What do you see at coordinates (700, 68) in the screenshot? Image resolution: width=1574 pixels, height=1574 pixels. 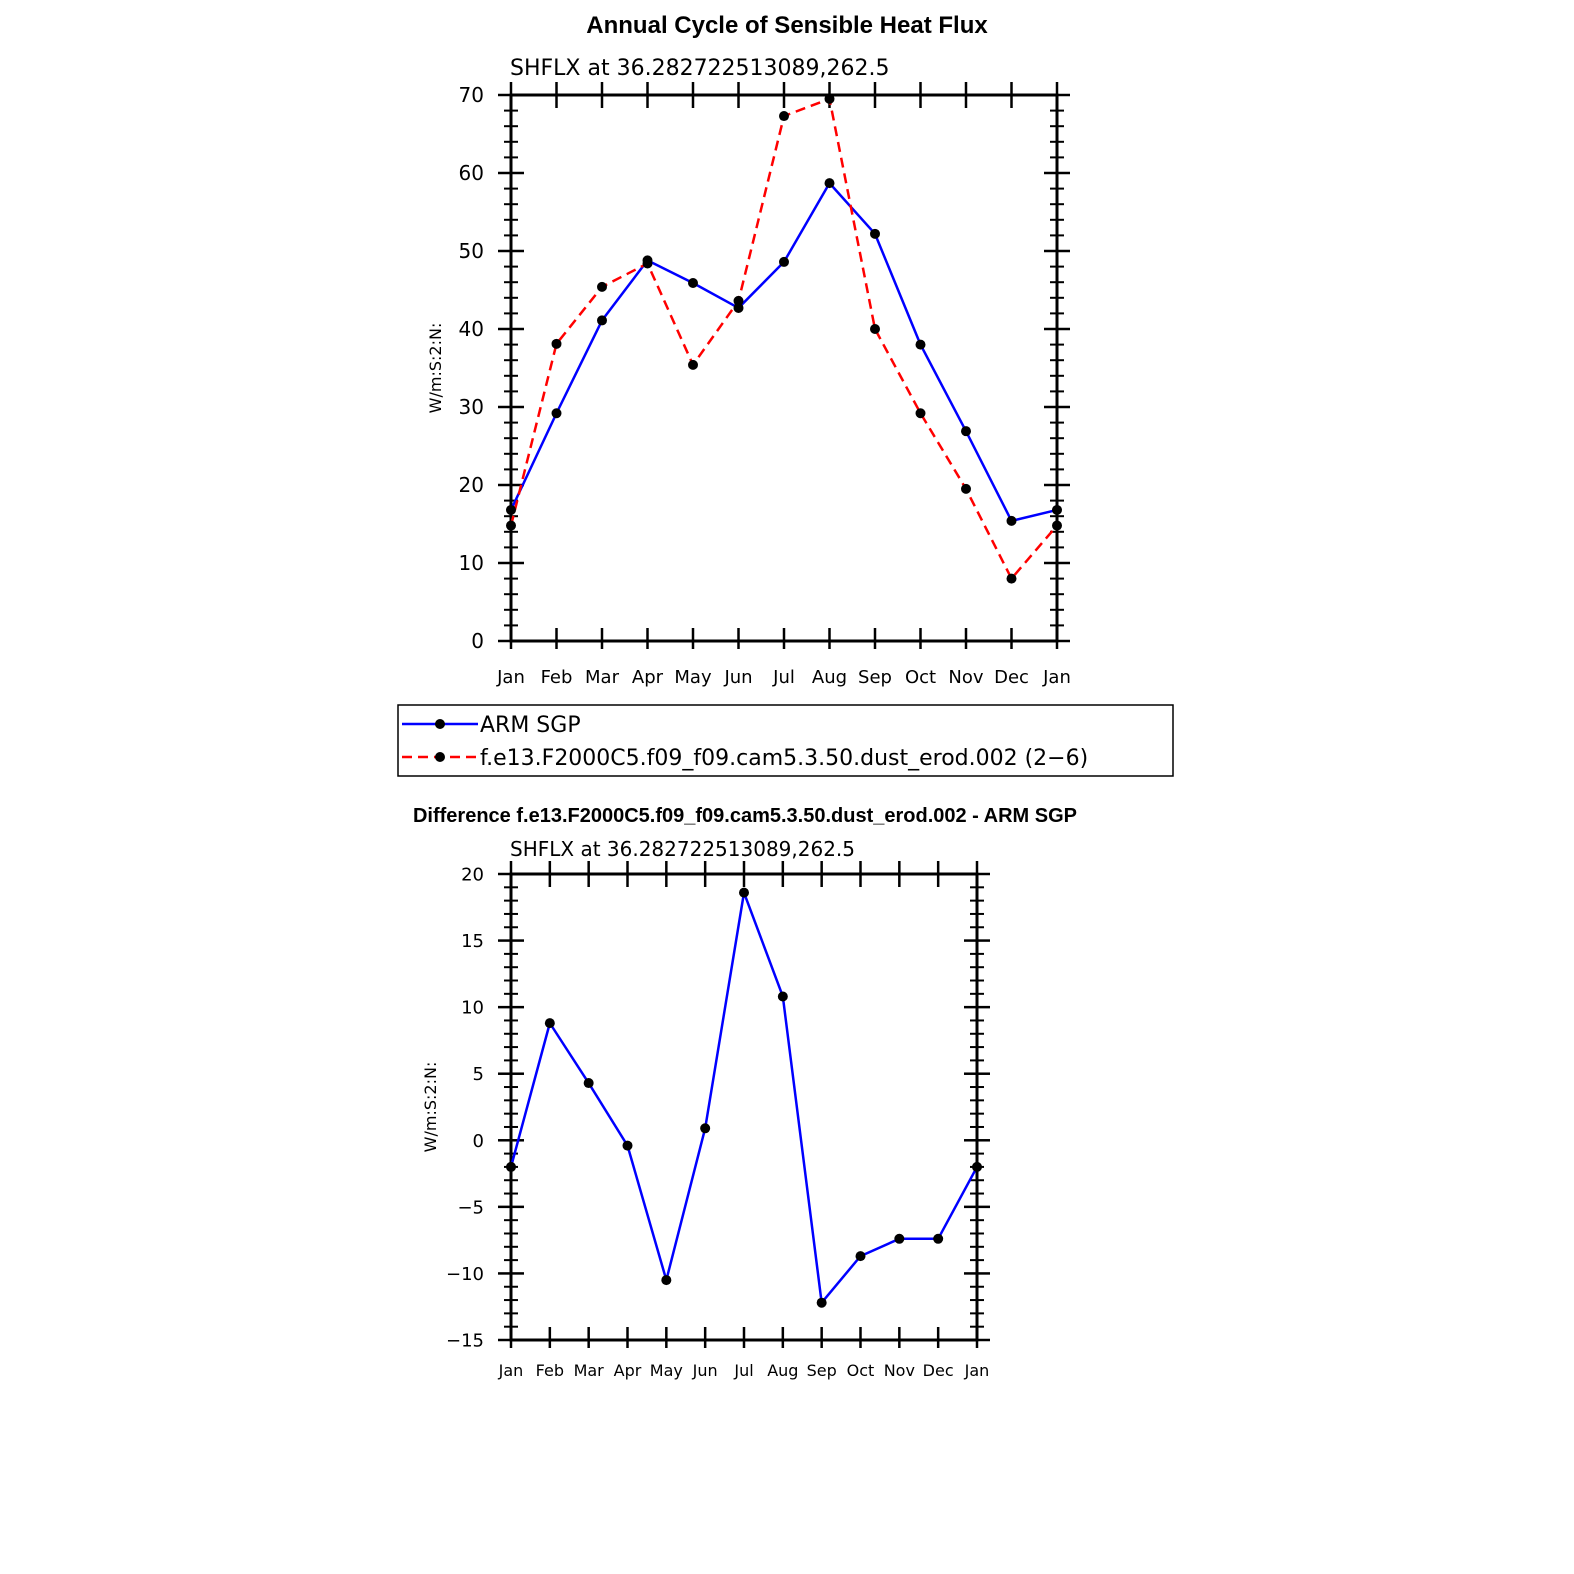 I see `chart1-subtitle: SHFLX at 36.282722513089,262.5` at bounding box center [700, 68].